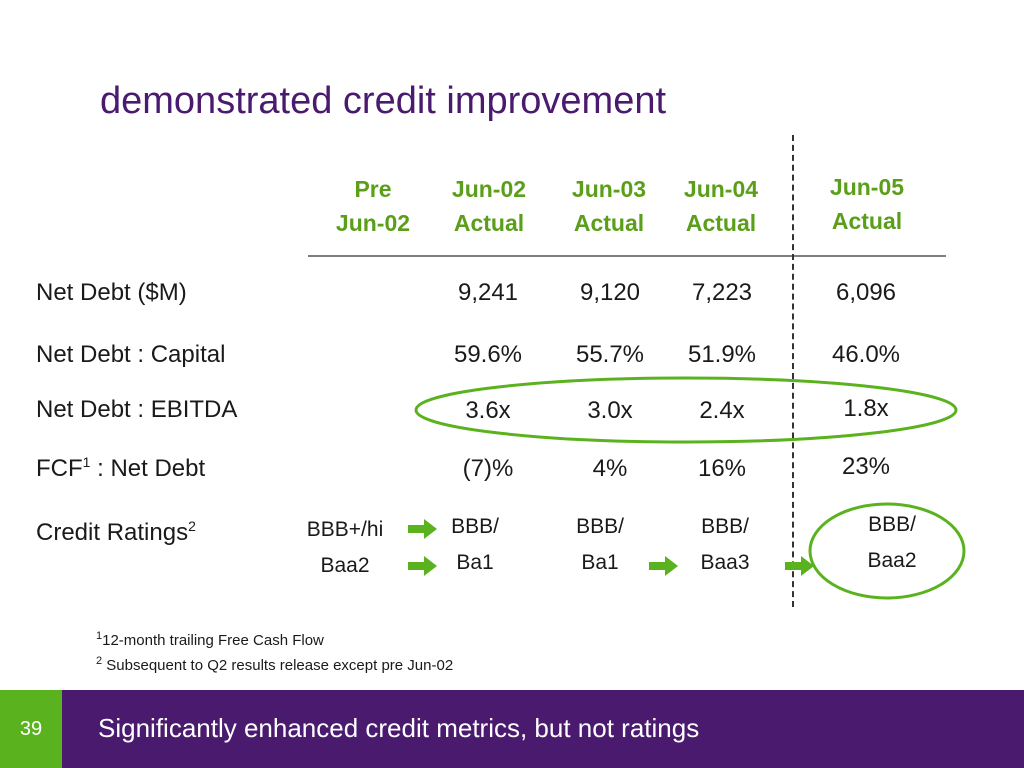 The width and height of the screenshot is (1024, 768). I want to click on credit-ratings-label: Credit Ratings, so click(112, 532).